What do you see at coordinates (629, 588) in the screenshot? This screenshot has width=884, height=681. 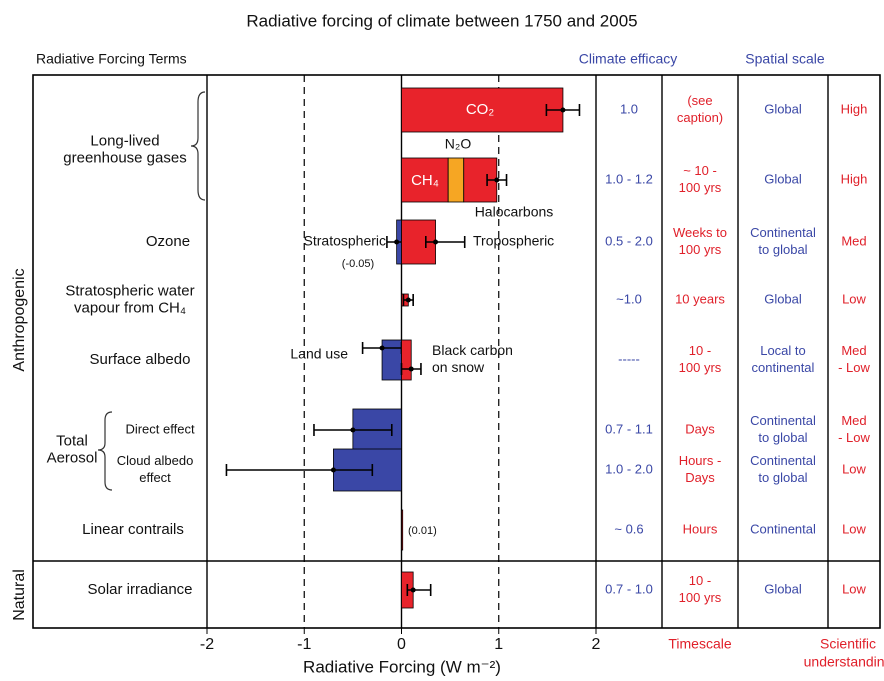 I see `efficacy: 0.7 - 1.0` at bounding box center [629, 588].